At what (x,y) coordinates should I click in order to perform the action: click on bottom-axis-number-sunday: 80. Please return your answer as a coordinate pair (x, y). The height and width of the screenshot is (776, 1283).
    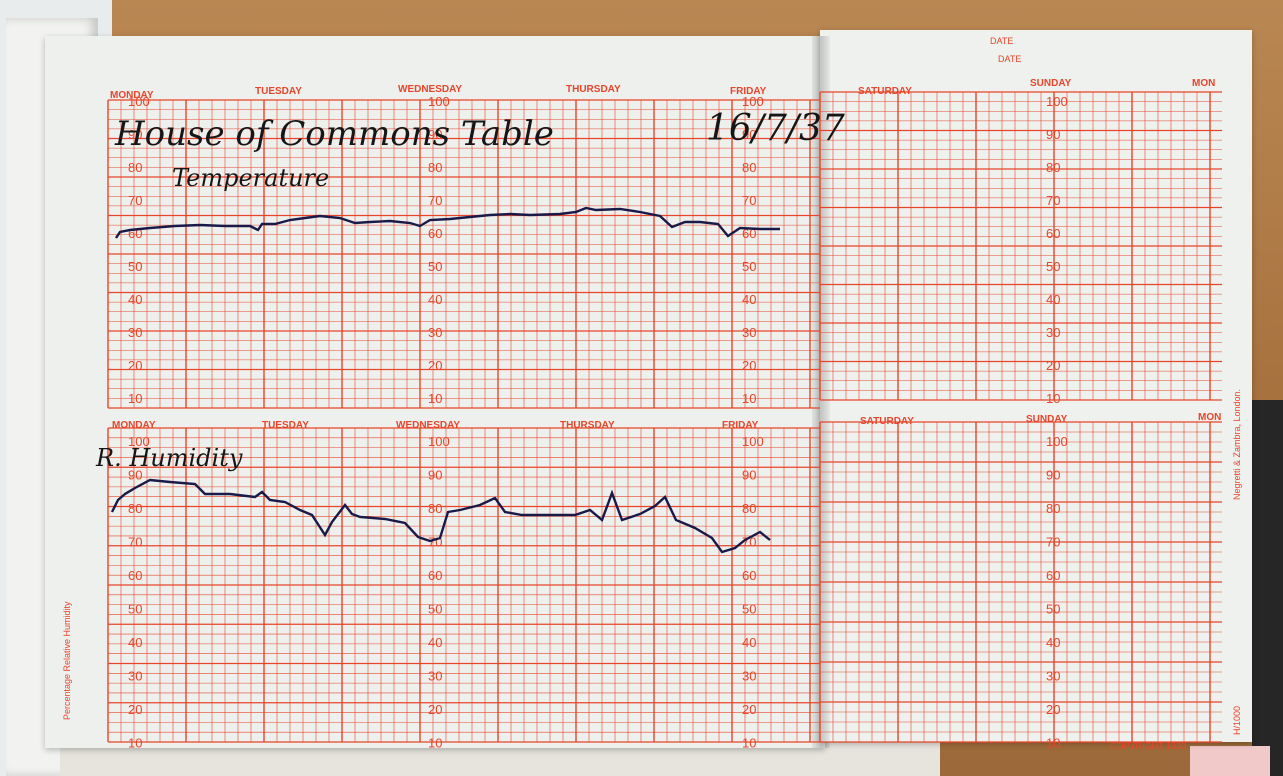
    Looking at the image, I should click on (1053, 508).